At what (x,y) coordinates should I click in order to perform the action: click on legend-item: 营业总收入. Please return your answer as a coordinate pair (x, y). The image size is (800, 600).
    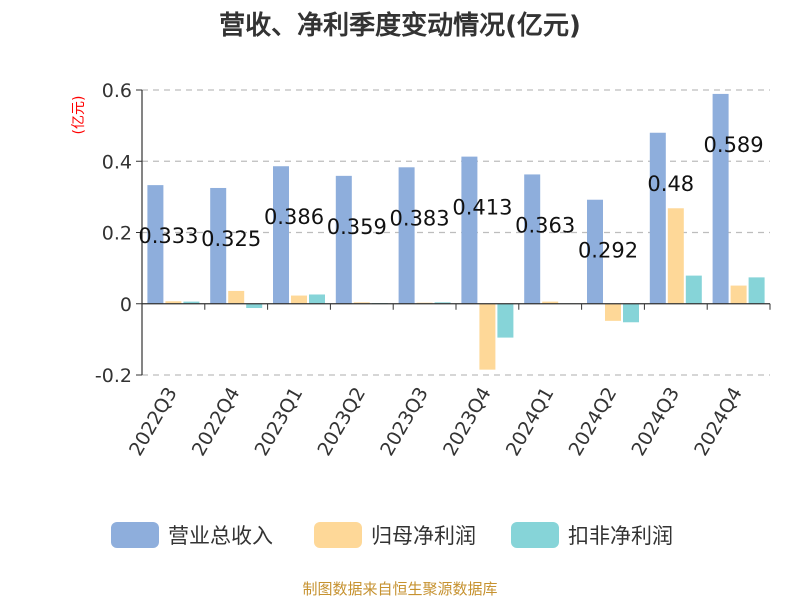
    Looking at the image, I should click on (192, 535).